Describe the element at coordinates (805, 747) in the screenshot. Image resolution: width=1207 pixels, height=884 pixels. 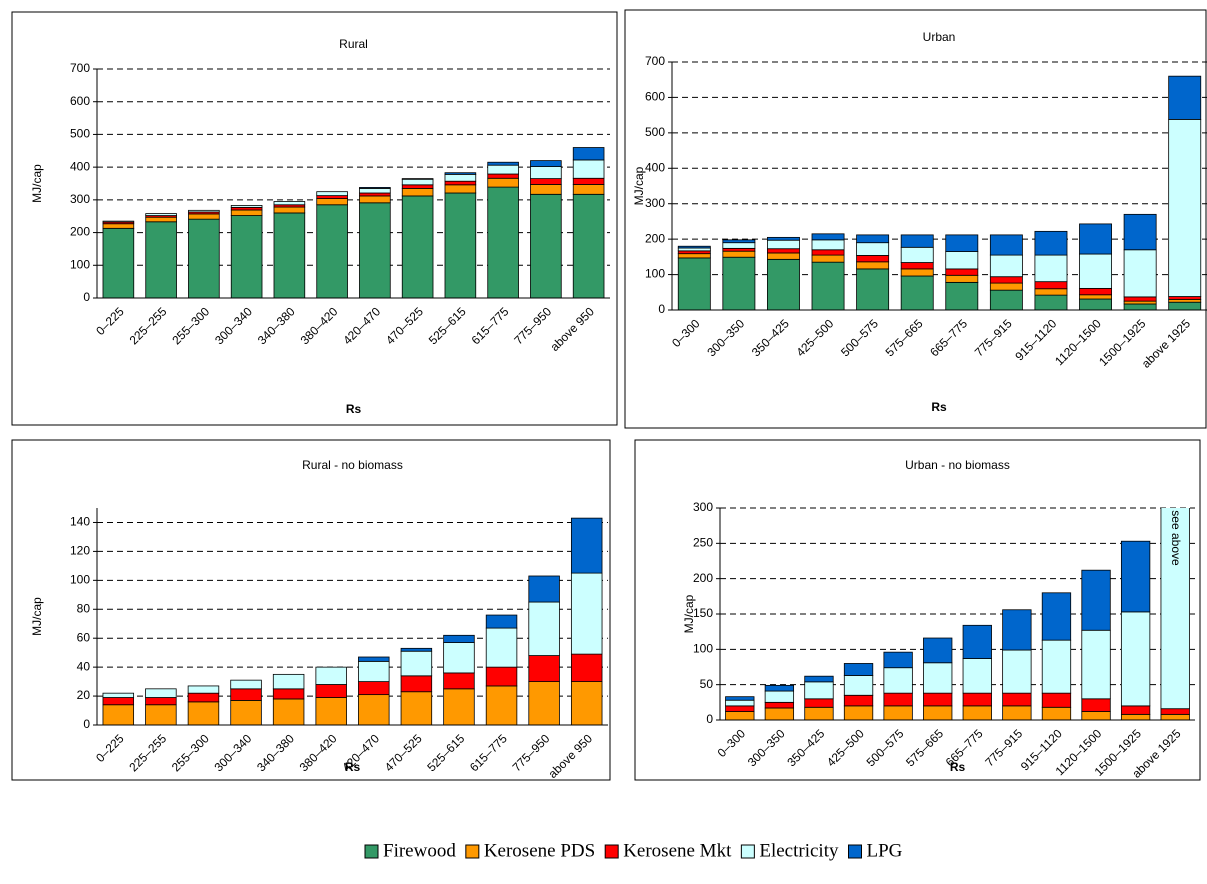
I see `x-tick-label: 350–425` at that location.